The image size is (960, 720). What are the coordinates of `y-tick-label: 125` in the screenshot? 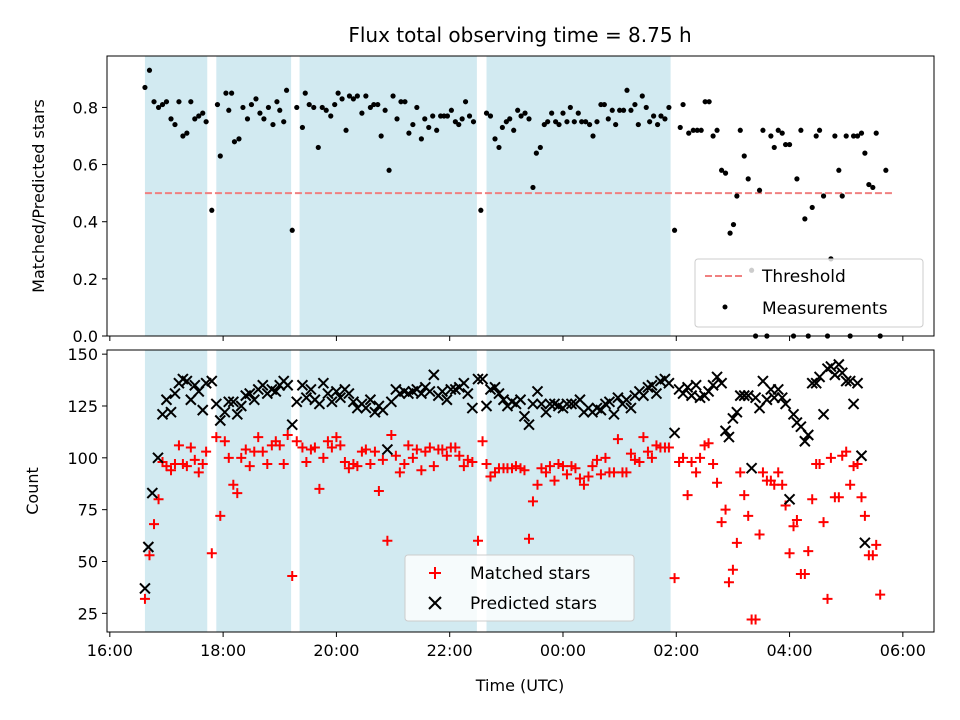 It's located at (82, 406).